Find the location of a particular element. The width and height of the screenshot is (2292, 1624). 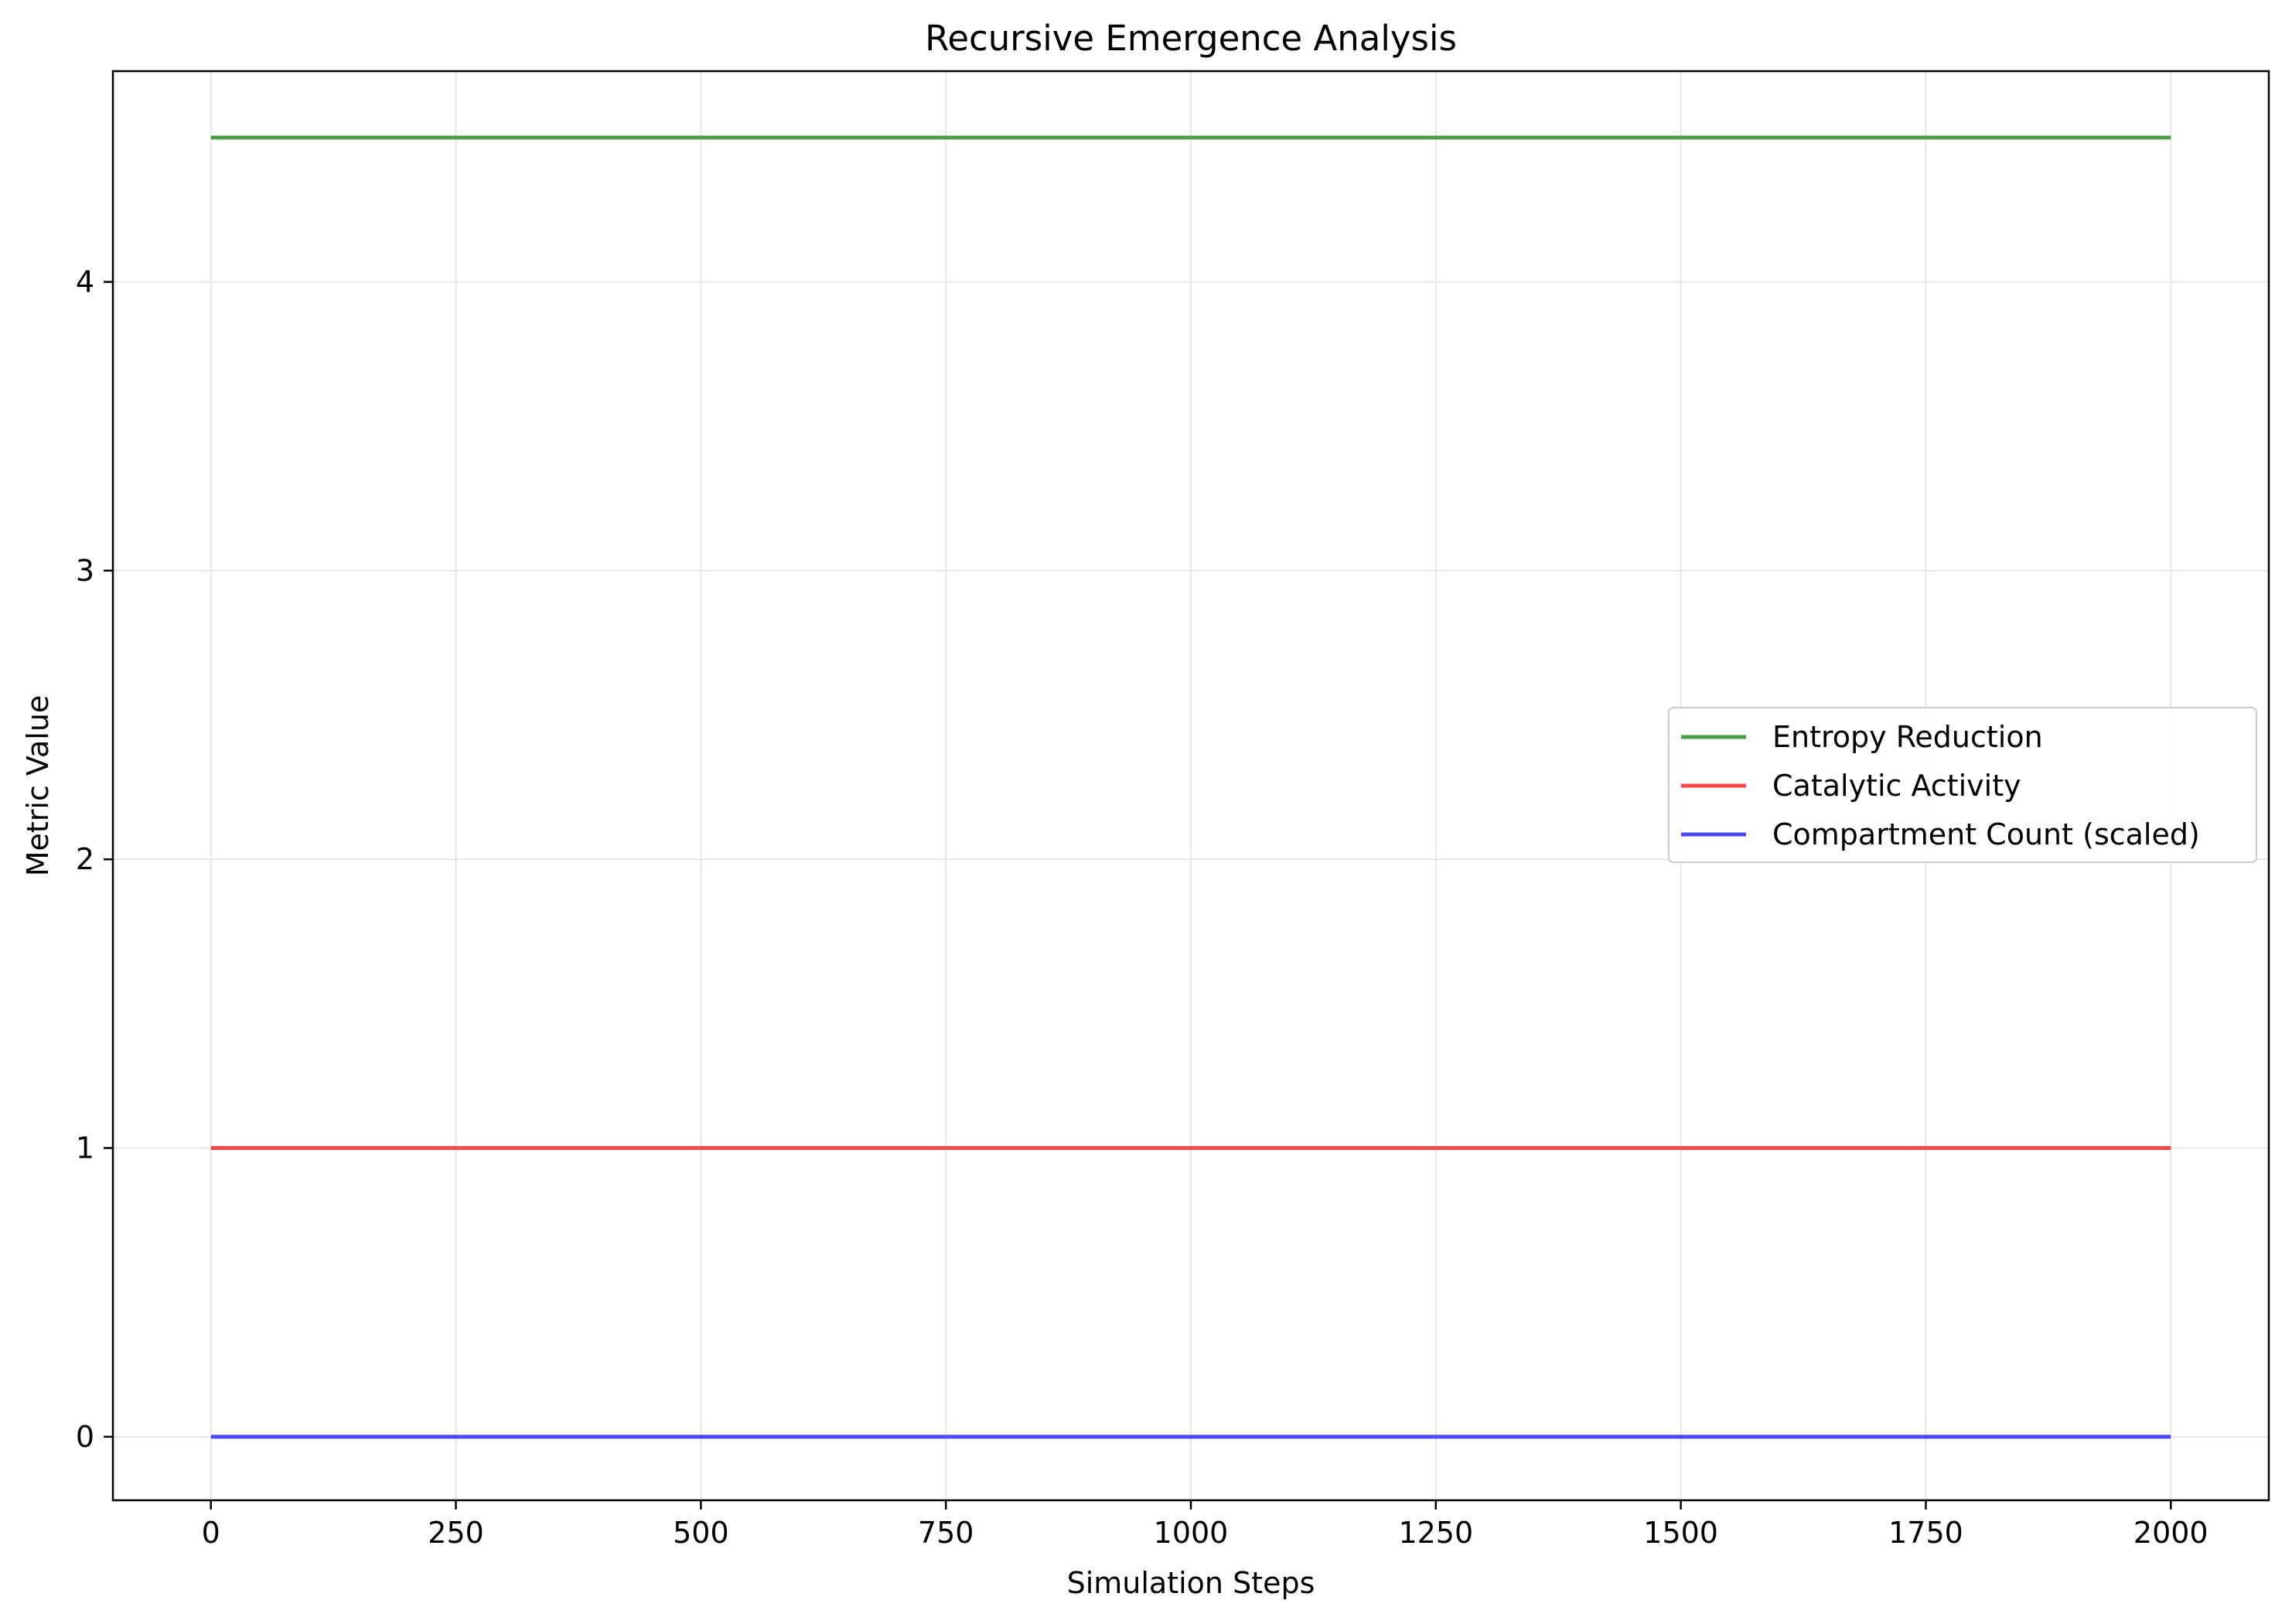

x-axis-ticks: 0 250 500 750 1000 1250 1500 1750 2000 is located at coordinates (1205, 1525).